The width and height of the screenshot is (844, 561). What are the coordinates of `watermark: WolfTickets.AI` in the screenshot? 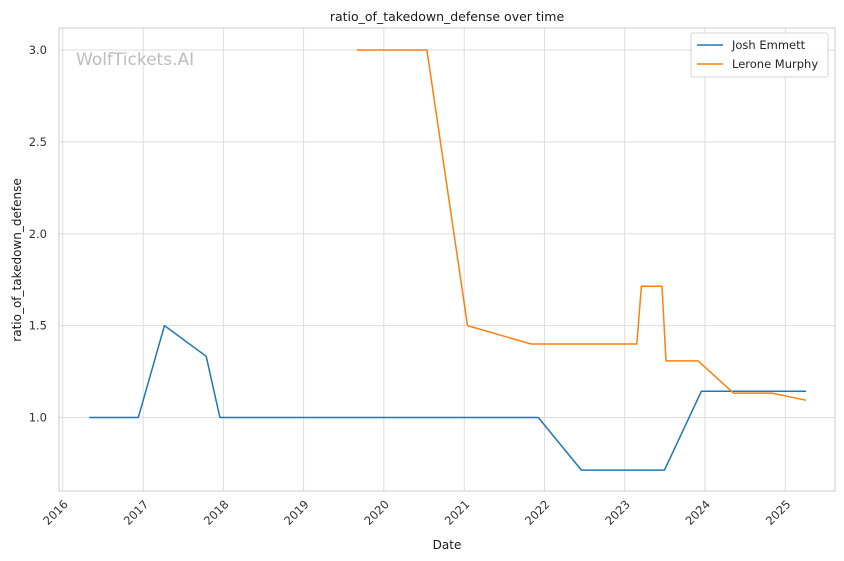 It's located at (135, 60).